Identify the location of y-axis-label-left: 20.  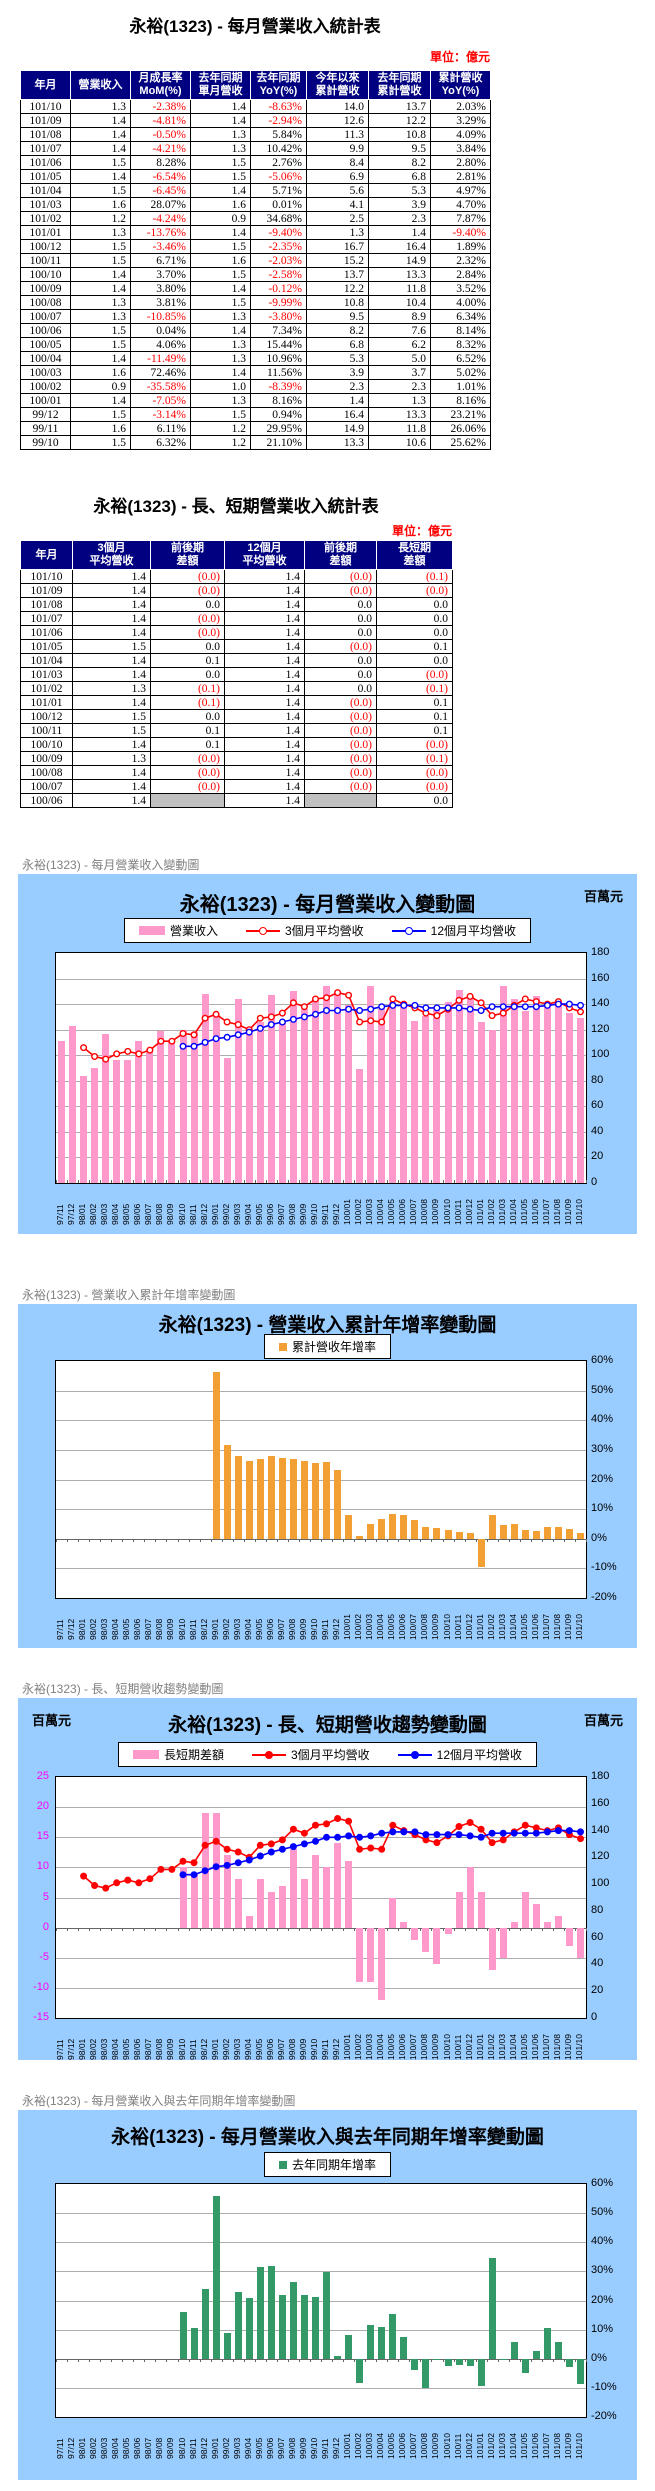
(42, 1806).